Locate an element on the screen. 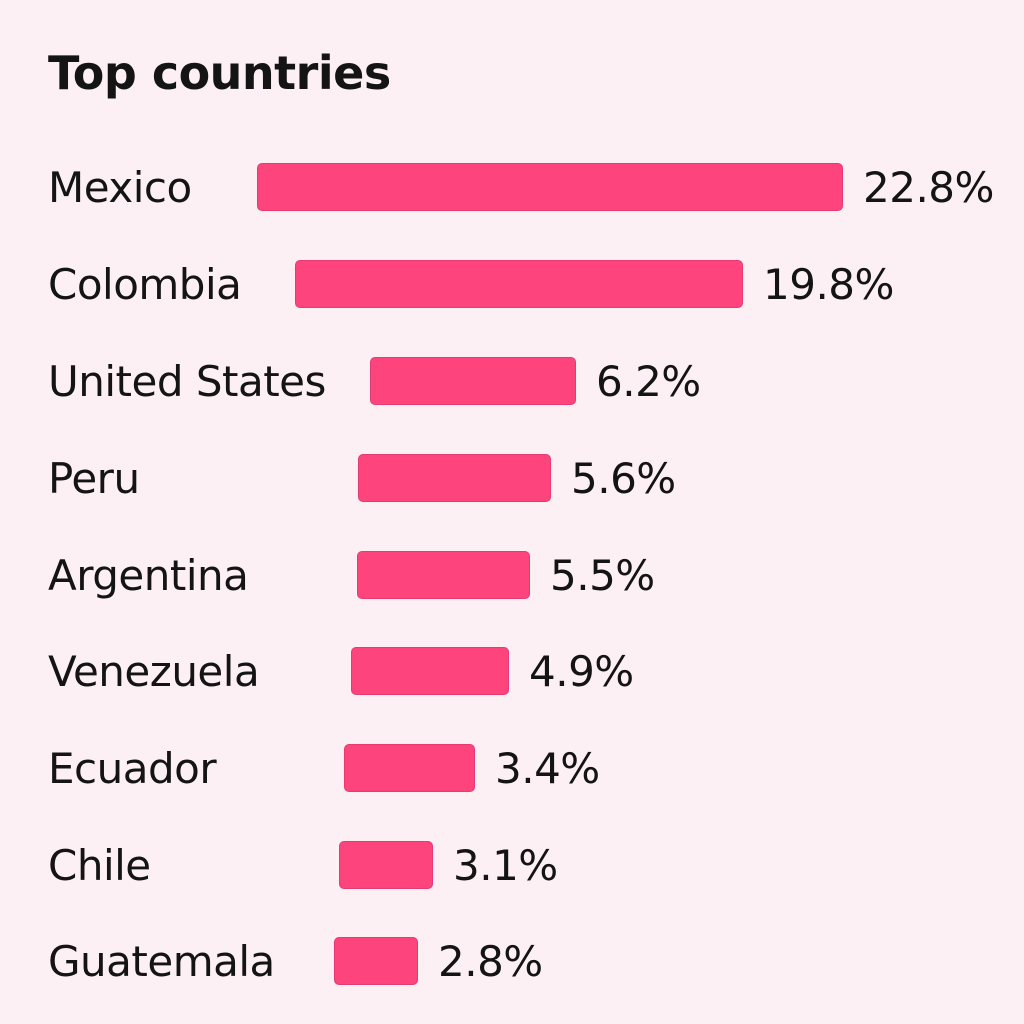  value-label: 6.2% is located at coordinates (648, 381).